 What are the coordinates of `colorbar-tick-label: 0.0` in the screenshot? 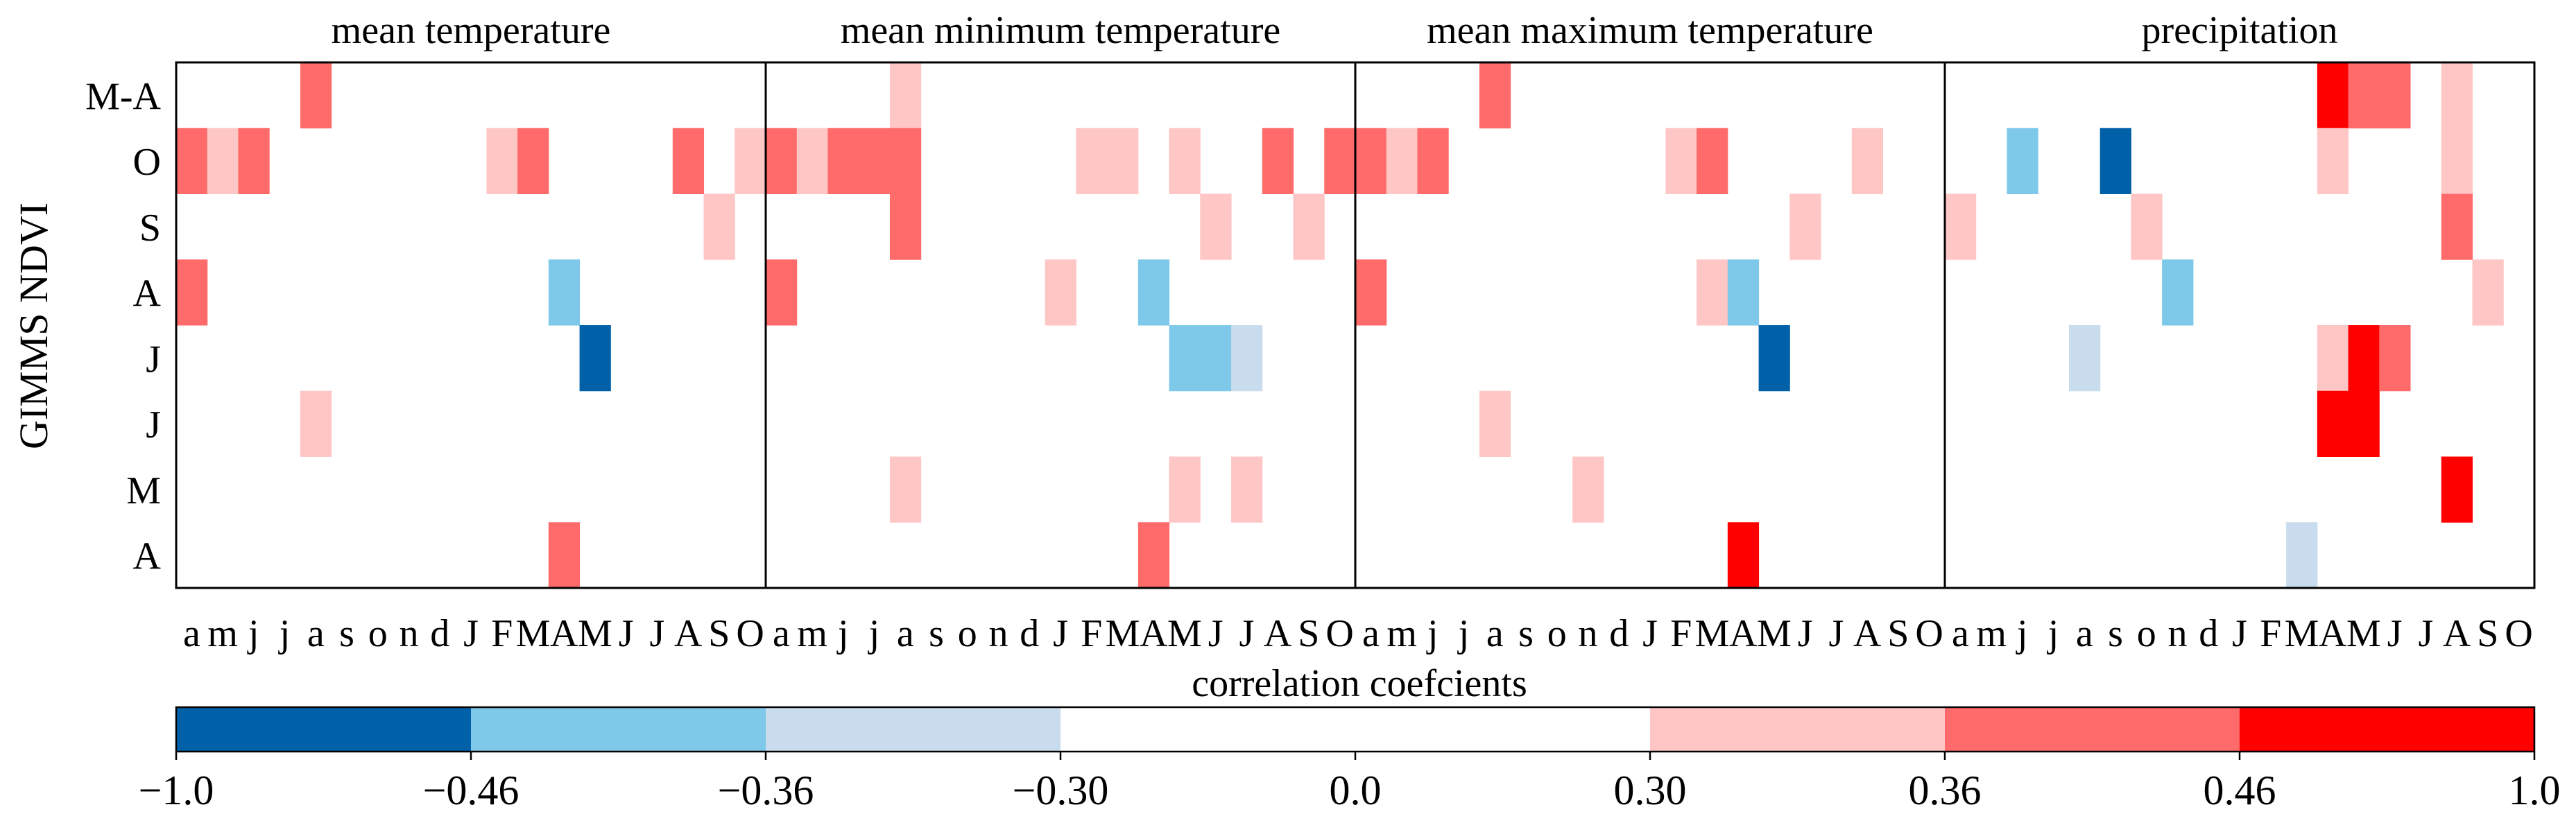 It's located at (1356, 790).